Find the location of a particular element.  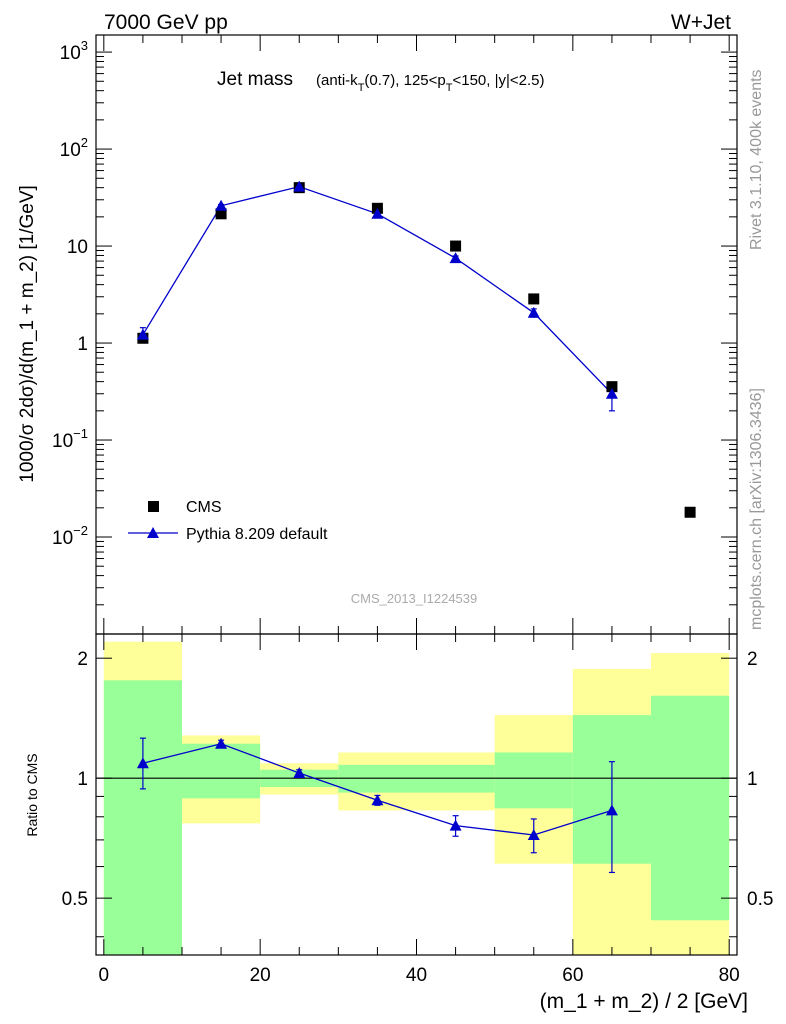

ratio-y-tick-label: 2 is located at coordinates (82, 659).